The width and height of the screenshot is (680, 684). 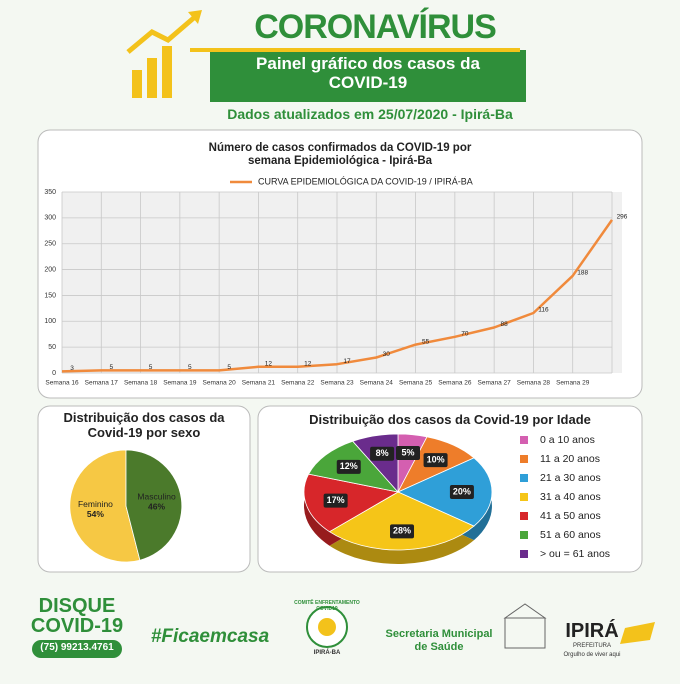 I want to click on data-label: 17%, so click(x=336, y=500).